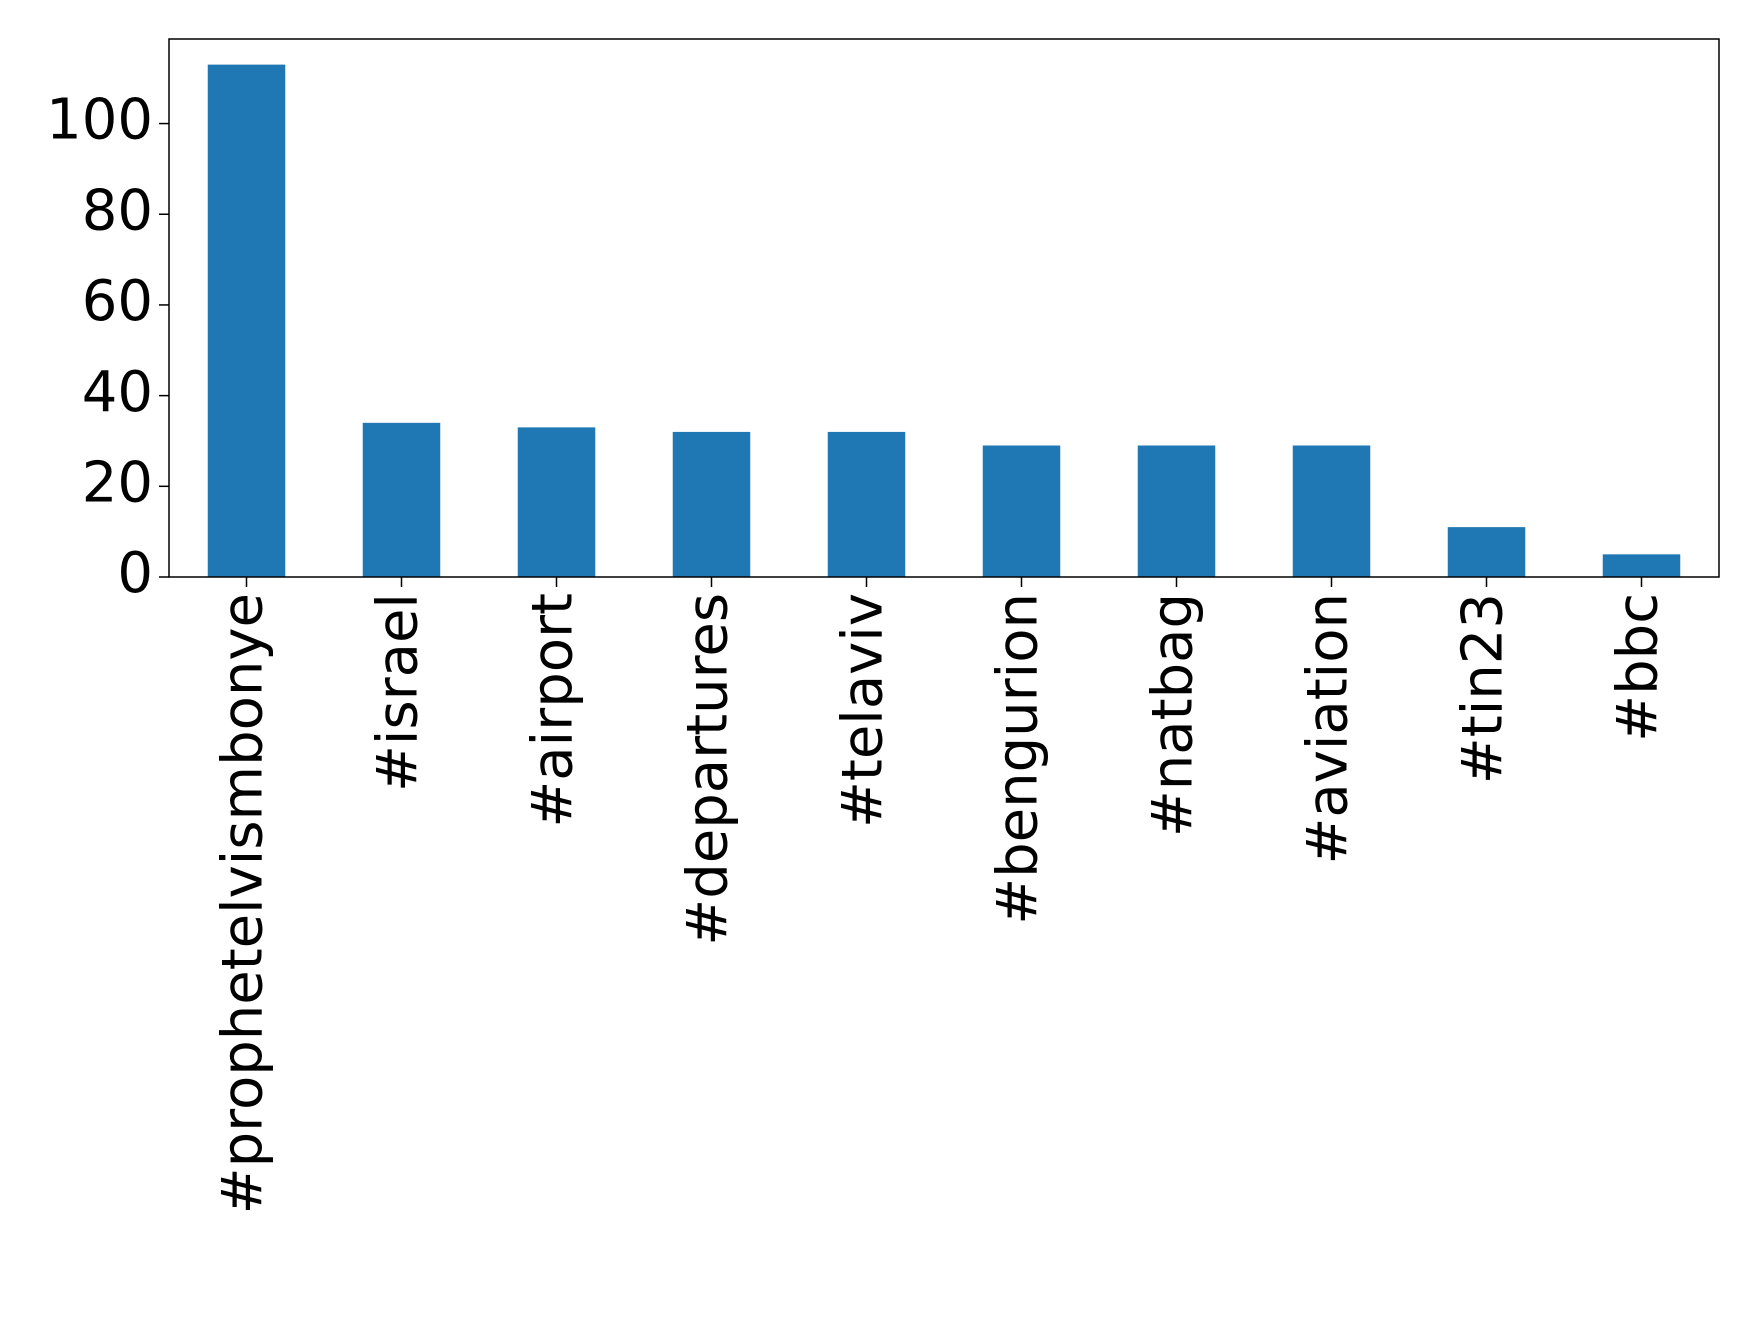  Describe the element at coordinates (708, 769) in the screenshot. I see `x-tick-label: #departures` at that location.